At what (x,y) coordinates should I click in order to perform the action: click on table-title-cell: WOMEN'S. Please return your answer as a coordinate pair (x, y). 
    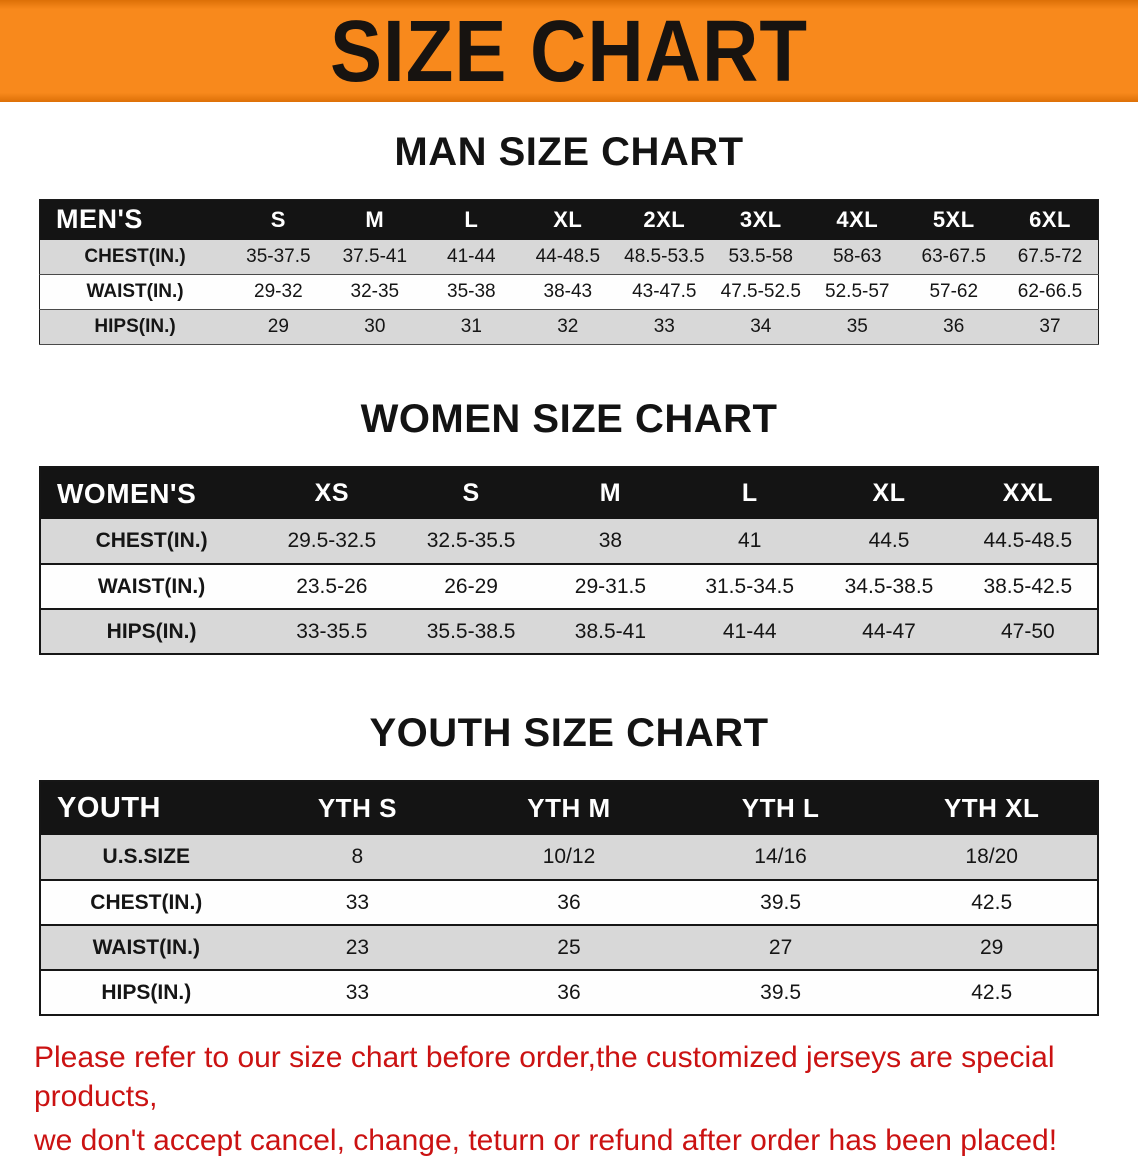
    Looking at the image, I should click on (151, 493).